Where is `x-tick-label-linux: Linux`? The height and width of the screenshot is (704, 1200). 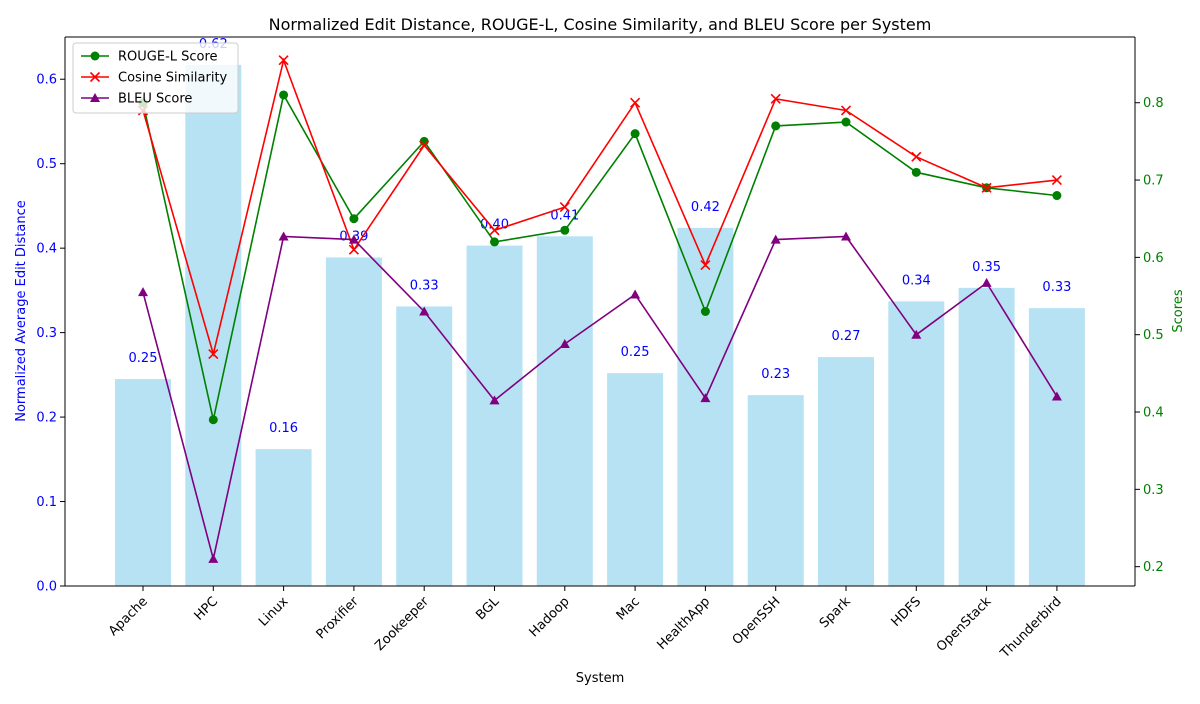
x-tick-label-linux: Linux is located at coordinates (274, 612).